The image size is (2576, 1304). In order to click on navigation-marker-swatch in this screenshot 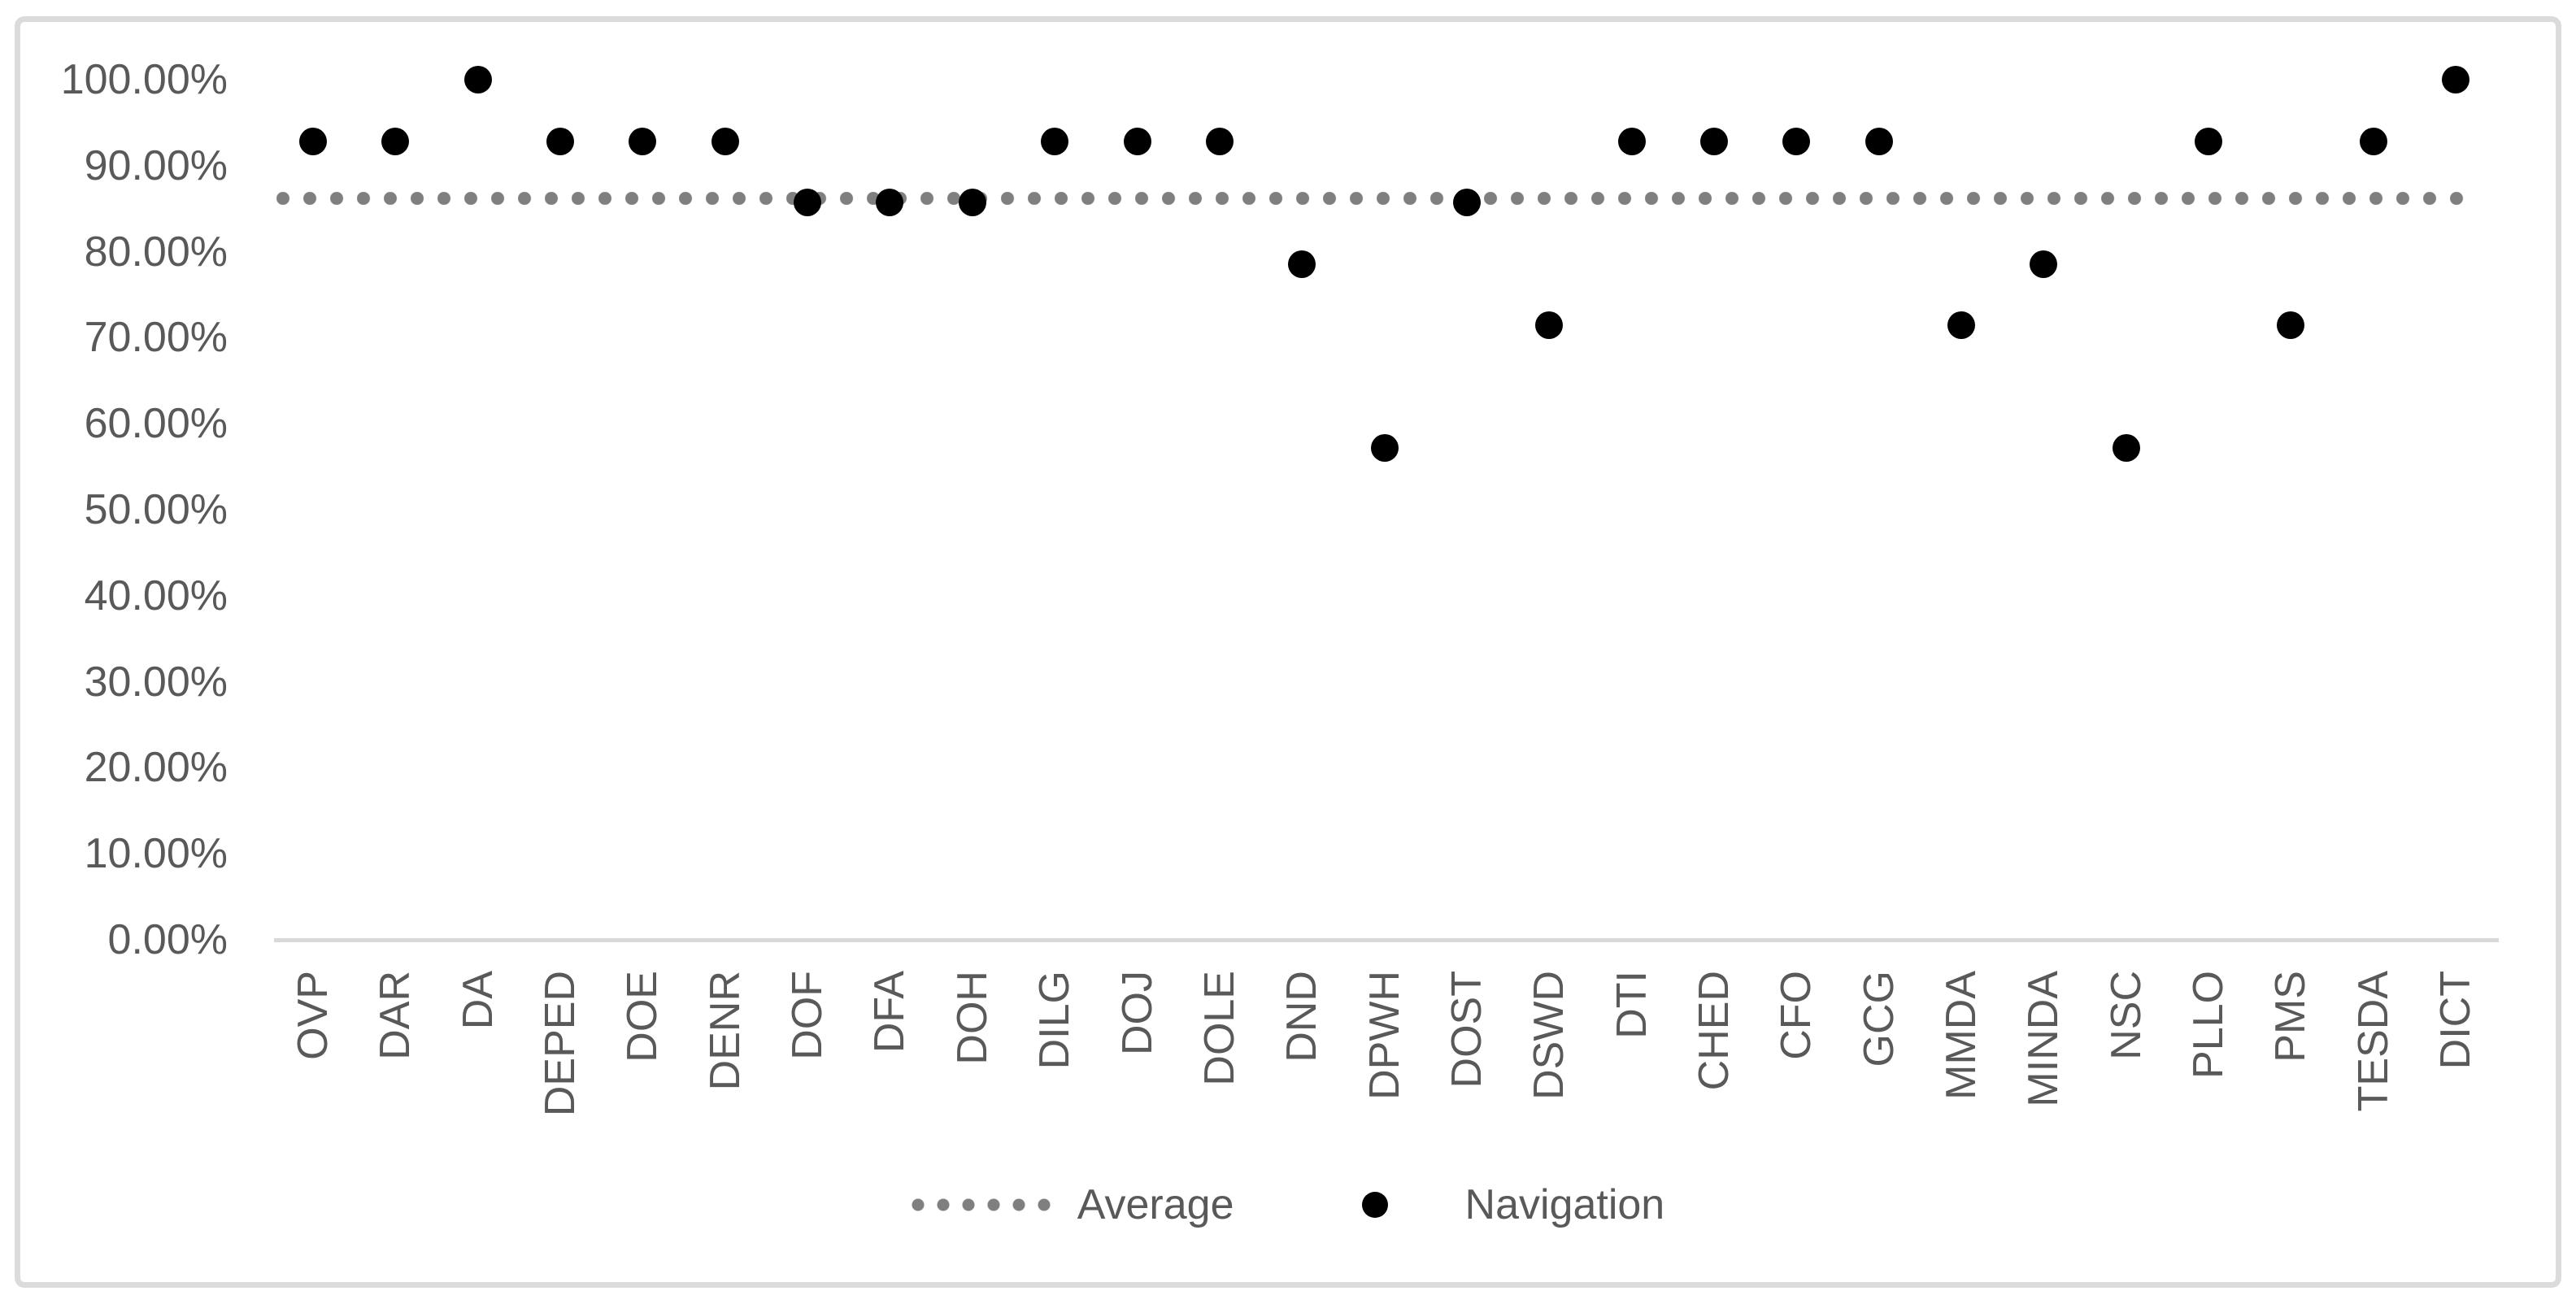, I will do `click(1375, 1205)`.